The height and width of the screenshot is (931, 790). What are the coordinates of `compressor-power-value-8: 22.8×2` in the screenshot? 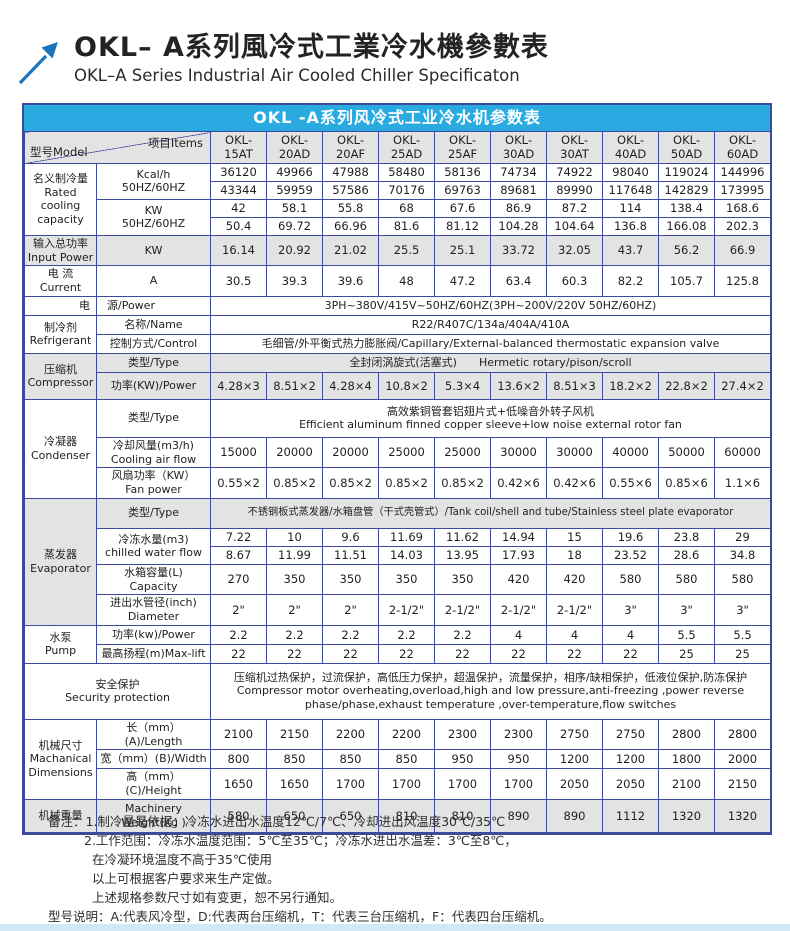 It's located at (686, 385).